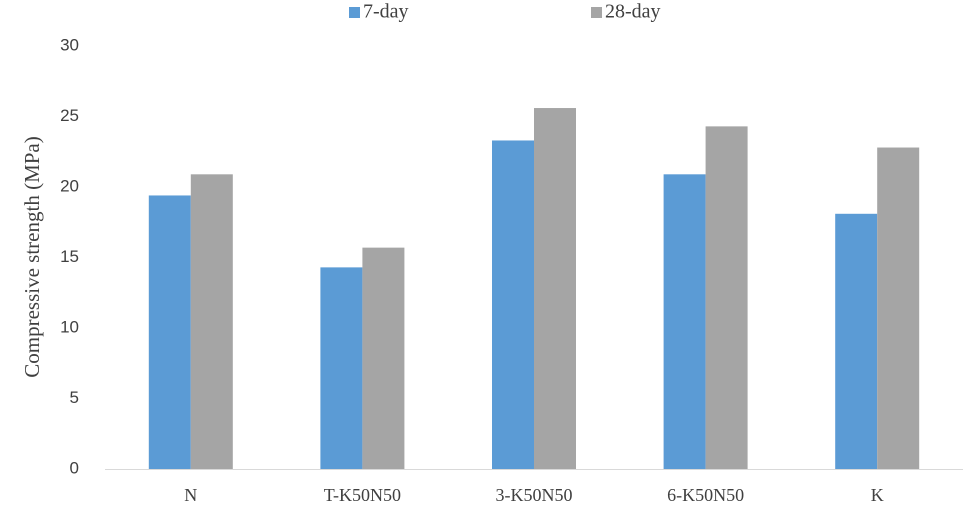  What do you see at coordinates (684, 321) in the screenshot?
I see `bar-7-day-6-K50N50` at bounding box center [684, 321].